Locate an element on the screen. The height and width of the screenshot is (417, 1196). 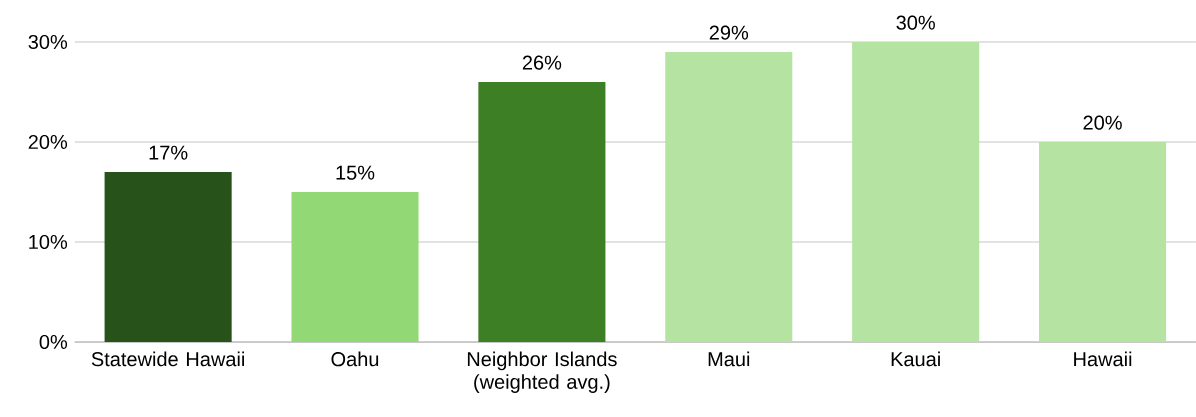
data-label: 20% is located at coordinates (1102, 122).